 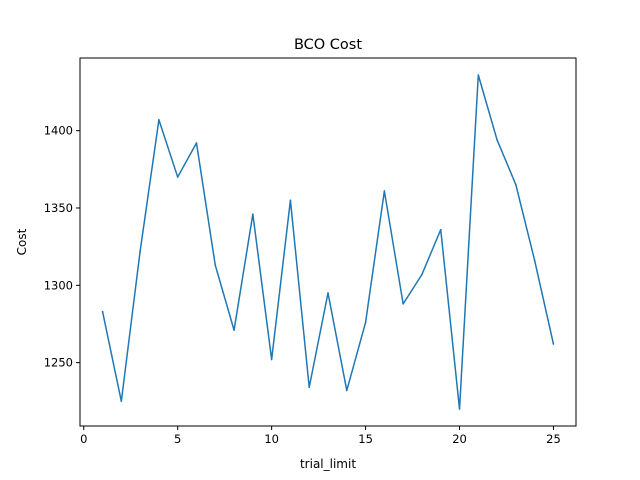 What do you see at coordinates (459, 439) in the screenshot?
I see `x-tick-label: 20` at bounding box center [459, 439].